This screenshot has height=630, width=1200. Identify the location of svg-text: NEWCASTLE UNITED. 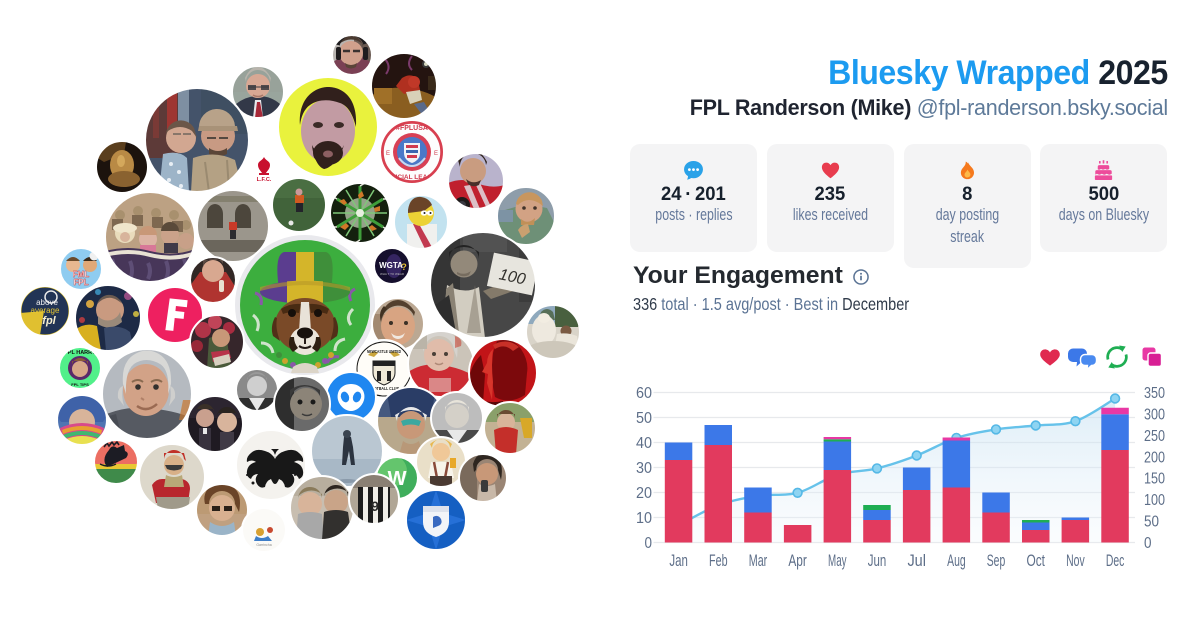
(384, 351).